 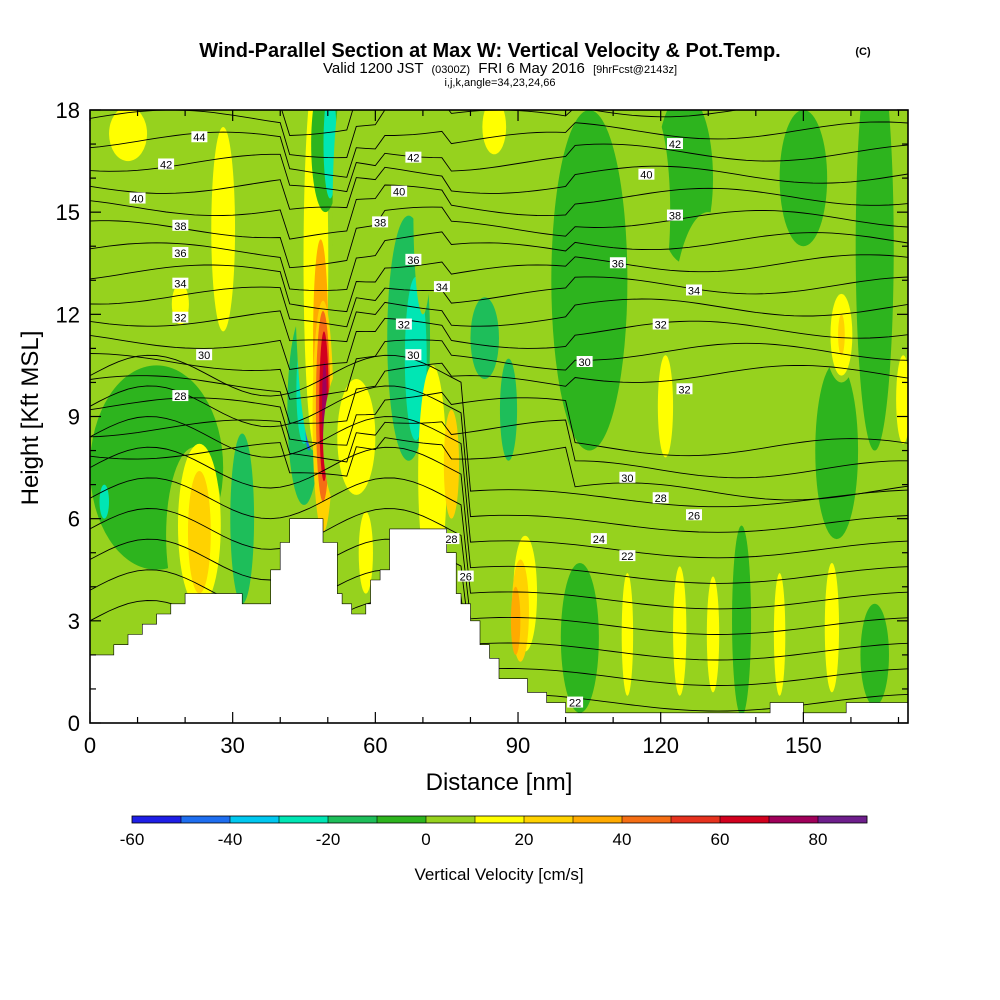 I want to click on contour-label-22: 30, so click(x=584, y=363).